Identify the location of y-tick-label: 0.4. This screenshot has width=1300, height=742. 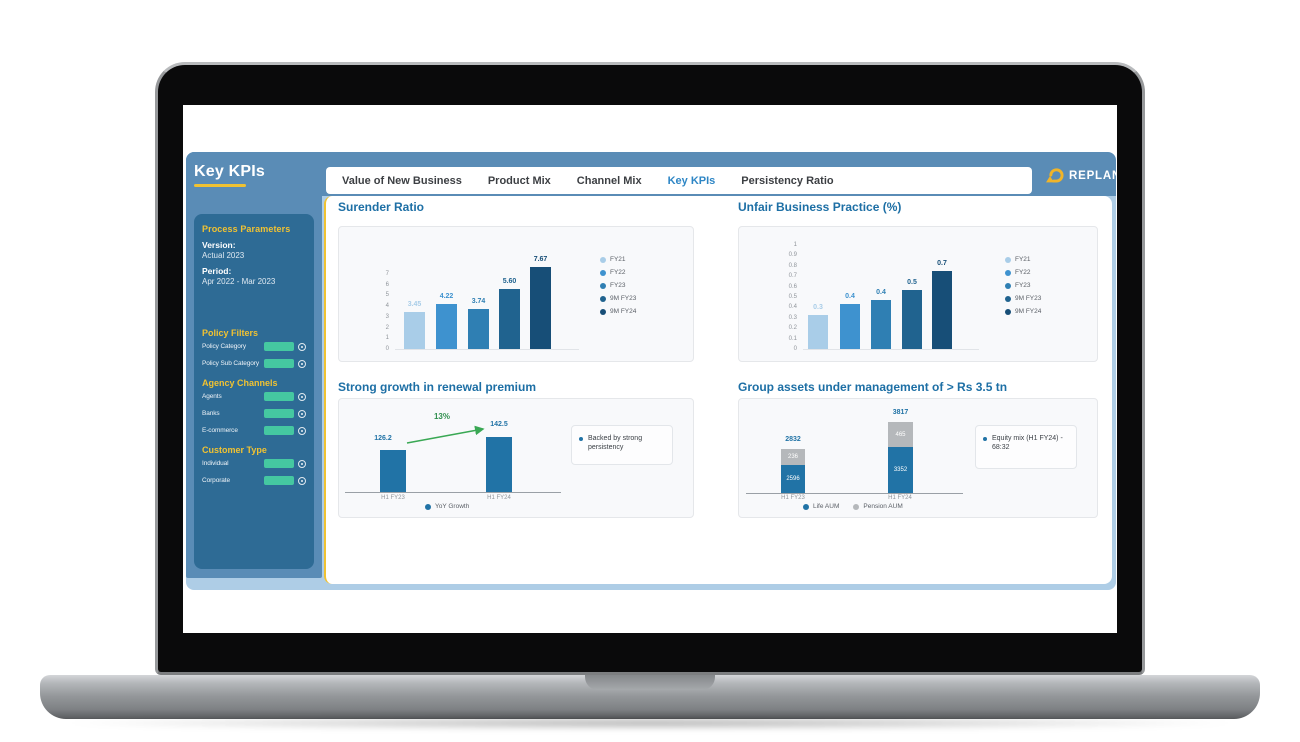
(792, 307).